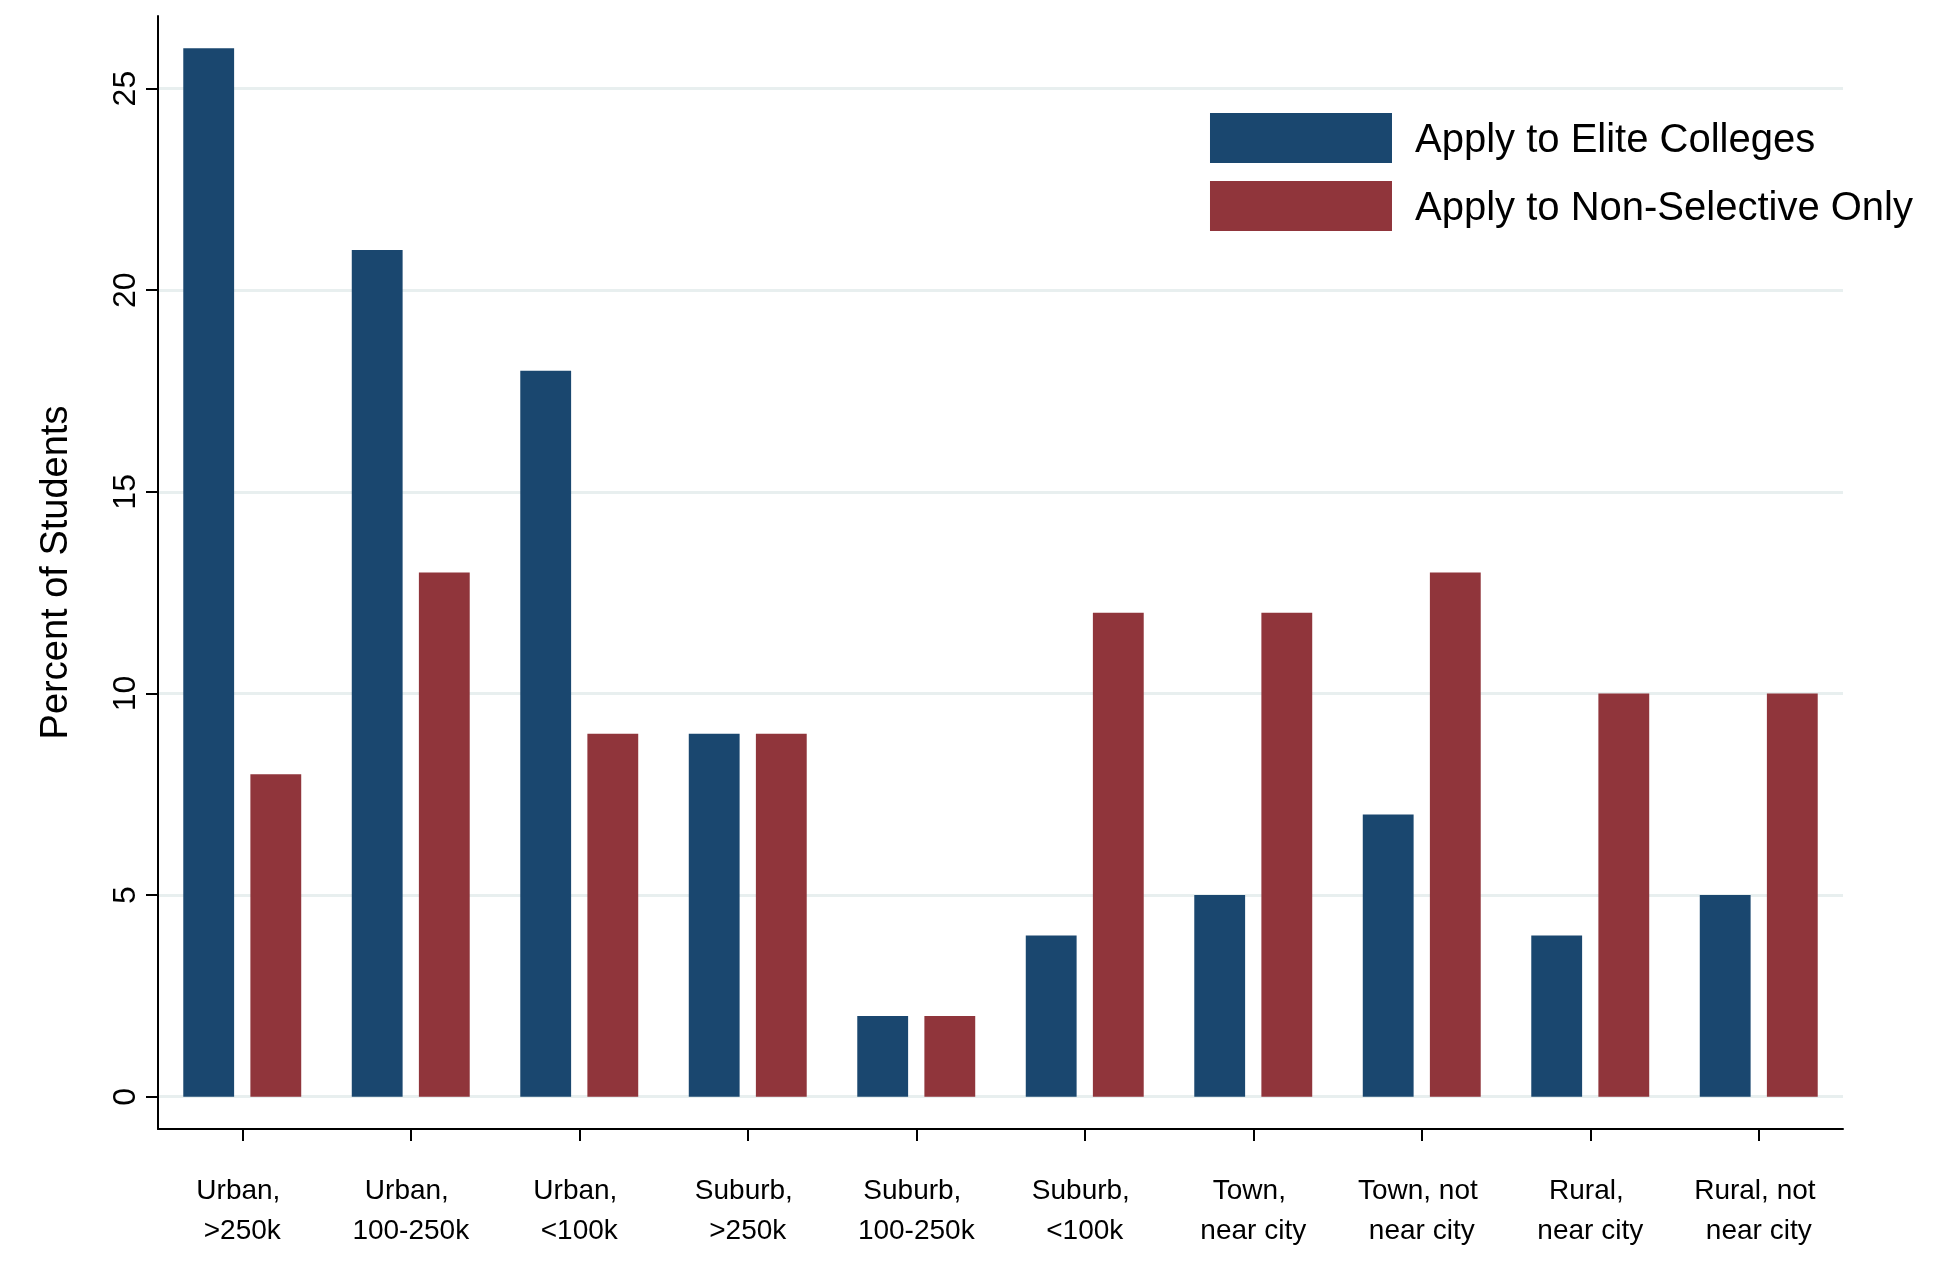 This screenshot has height=1287, width=1946. What do you see at coordinates (242, 1209) in the screenshot?
I see `x-tick-label: Urban, >250k` at bounding box center [242, 1209].